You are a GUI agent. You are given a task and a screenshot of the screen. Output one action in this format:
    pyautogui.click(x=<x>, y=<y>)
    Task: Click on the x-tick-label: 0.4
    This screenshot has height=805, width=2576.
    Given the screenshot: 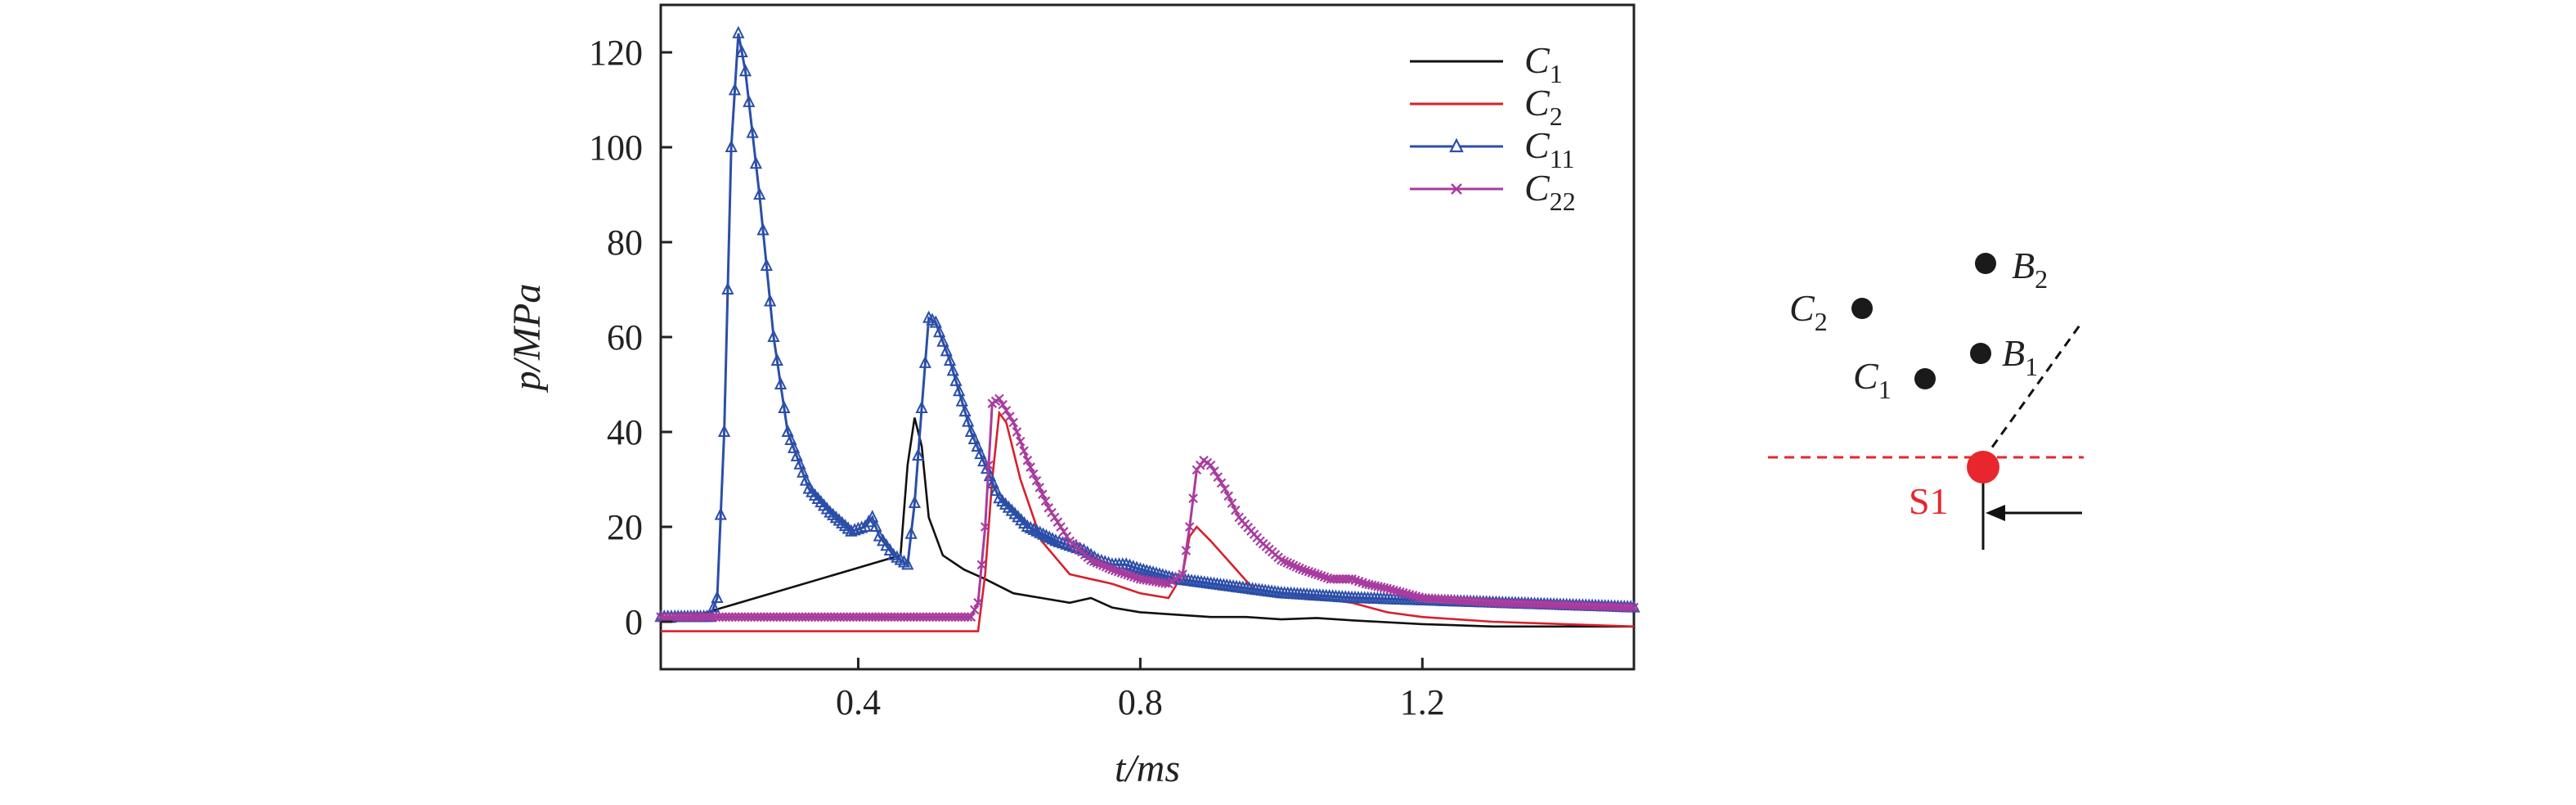 What is the action you would take?
    pyautogui.click(x=859, y=702)
    